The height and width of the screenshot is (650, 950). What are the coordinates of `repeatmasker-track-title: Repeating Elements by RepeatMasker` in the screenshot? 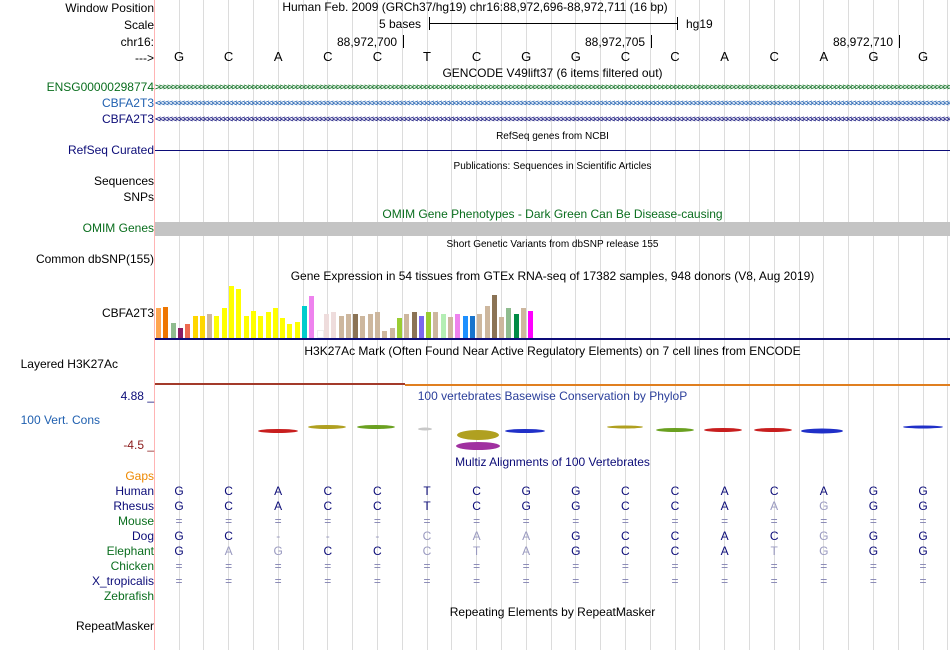 It's located at (552, 612).